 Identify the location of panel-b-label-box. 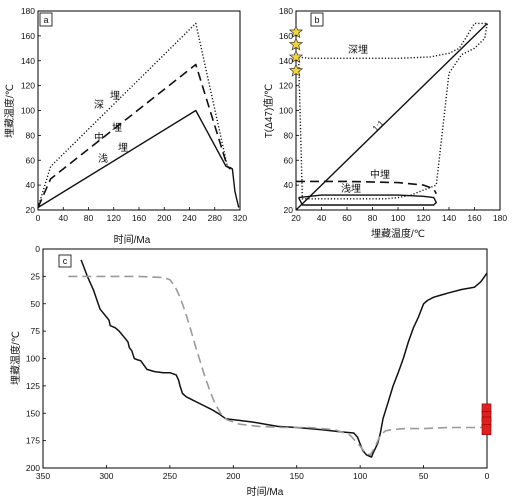
(317, 19).